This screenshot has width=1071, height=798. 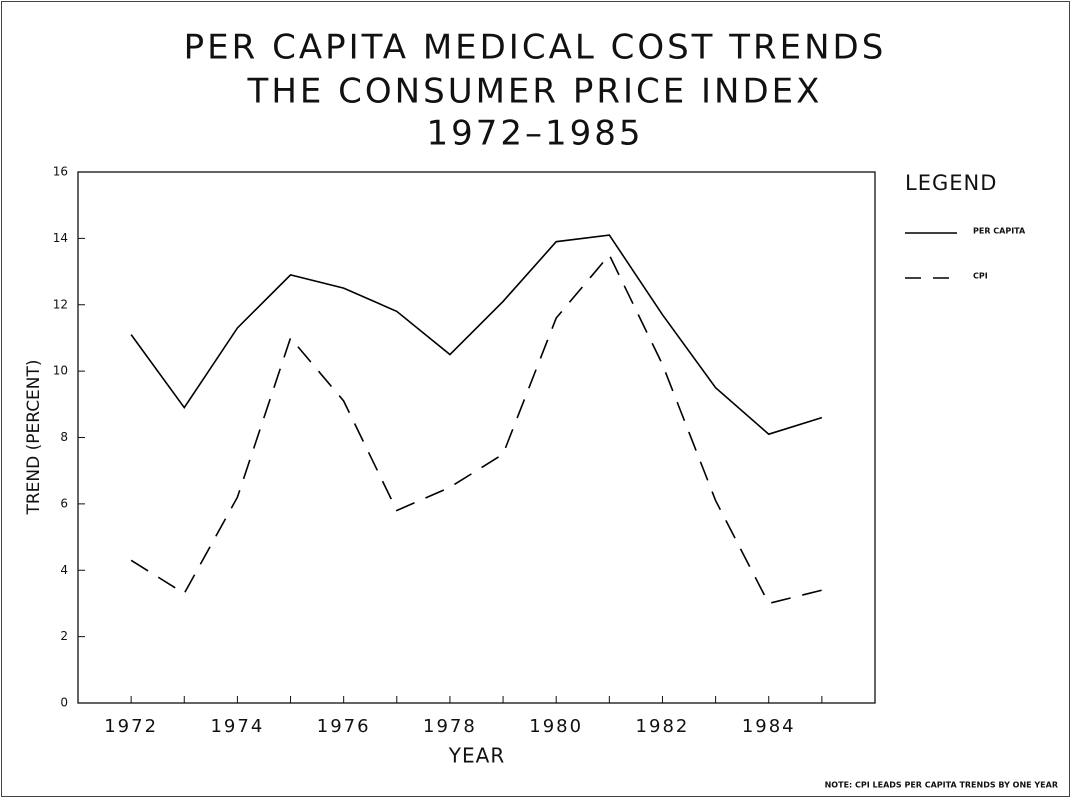 I want to click on legend-label: CPI, so click(x=980, y=276).